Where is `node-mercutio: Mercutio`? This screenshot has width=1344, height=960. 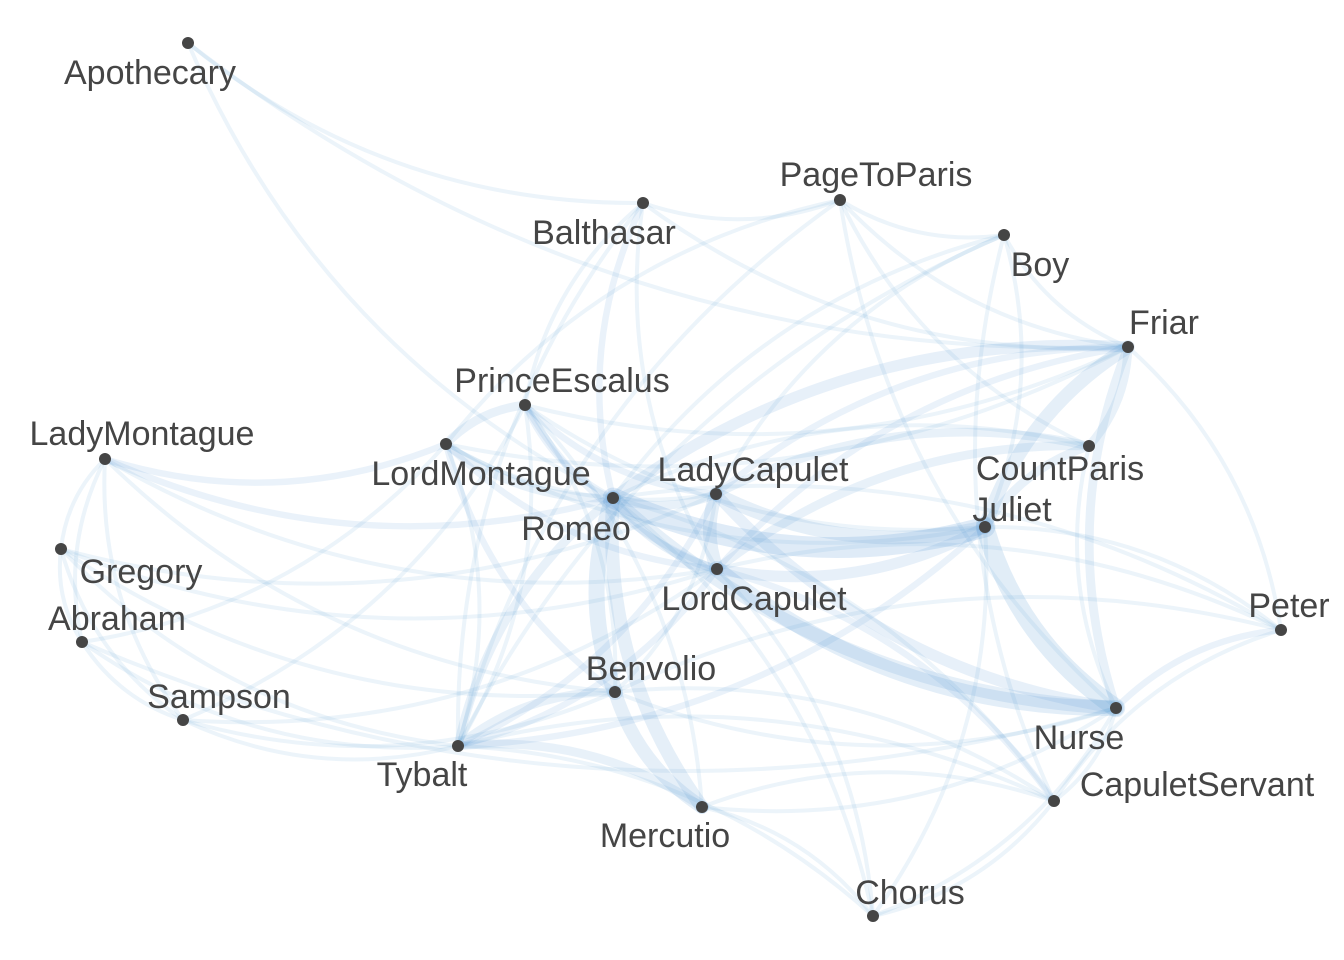
node-mercutio: Mercutio is located at coordinates (665, 828).